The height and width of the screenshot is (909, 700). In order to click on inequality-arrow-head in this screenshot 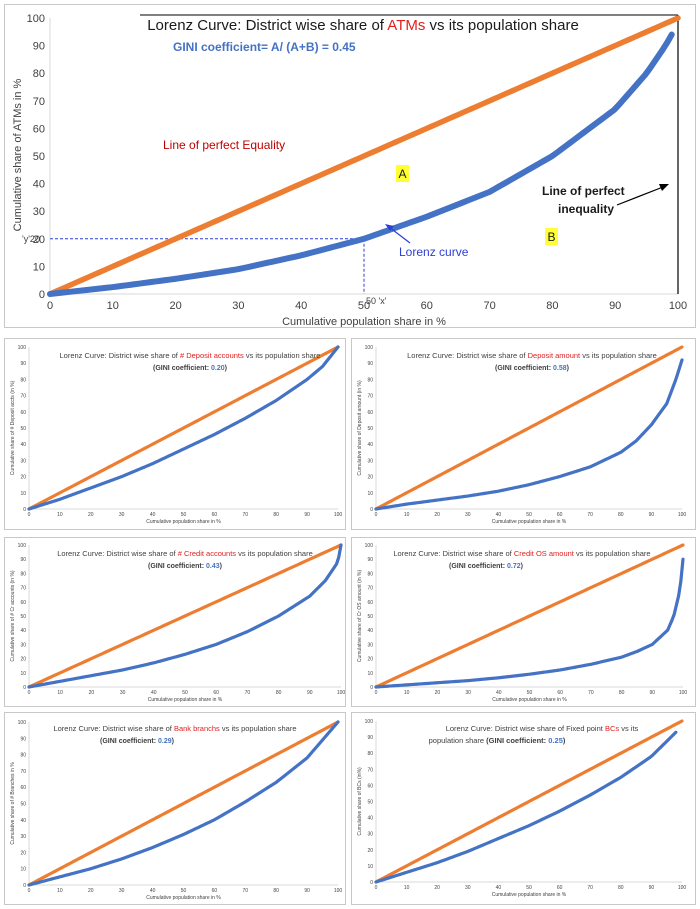, I will do `click(664, 187)`.